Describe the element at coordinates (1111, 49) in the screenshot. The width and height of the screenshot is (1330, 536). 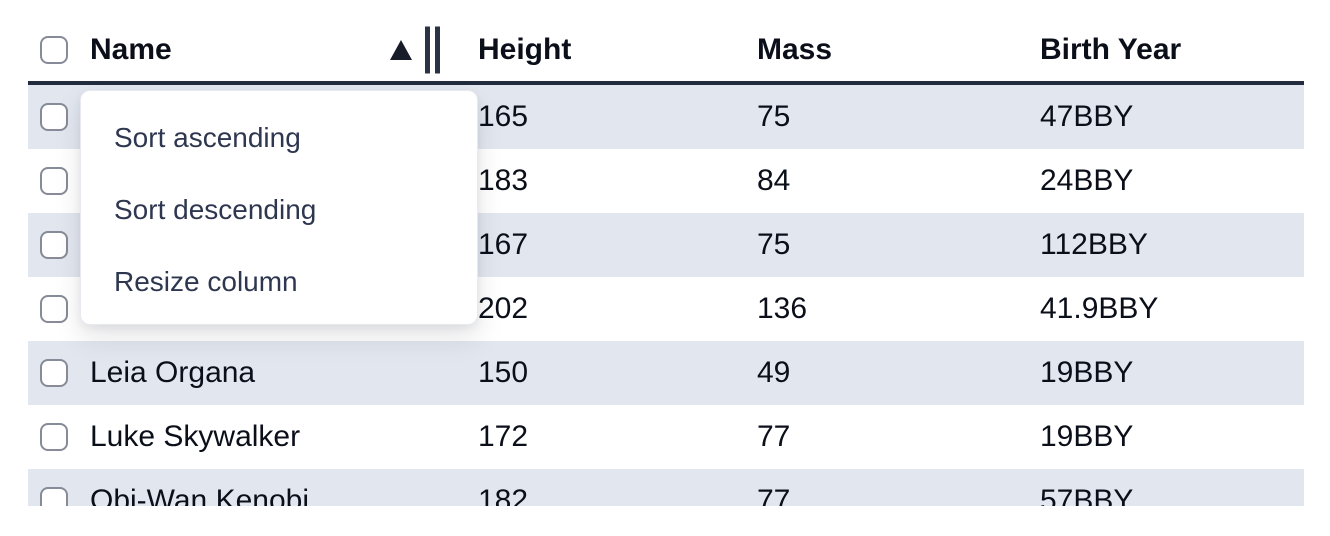
I see `column-header-birth-year-label: Birth Year` at that location.